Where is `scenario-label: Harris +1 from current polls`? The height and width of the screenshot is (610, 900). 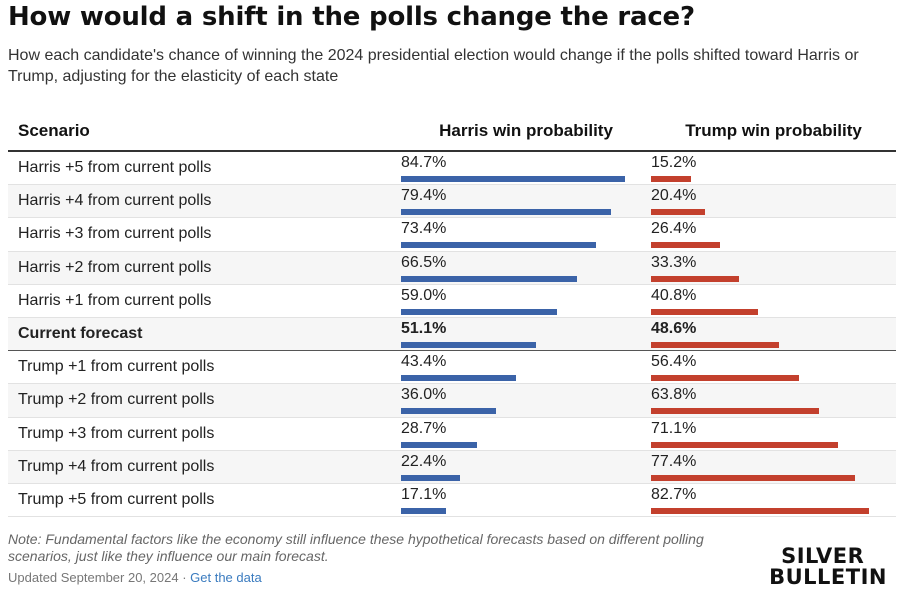 scenario-label: Harris +1 from current polls is located at coordinates (115, 300).